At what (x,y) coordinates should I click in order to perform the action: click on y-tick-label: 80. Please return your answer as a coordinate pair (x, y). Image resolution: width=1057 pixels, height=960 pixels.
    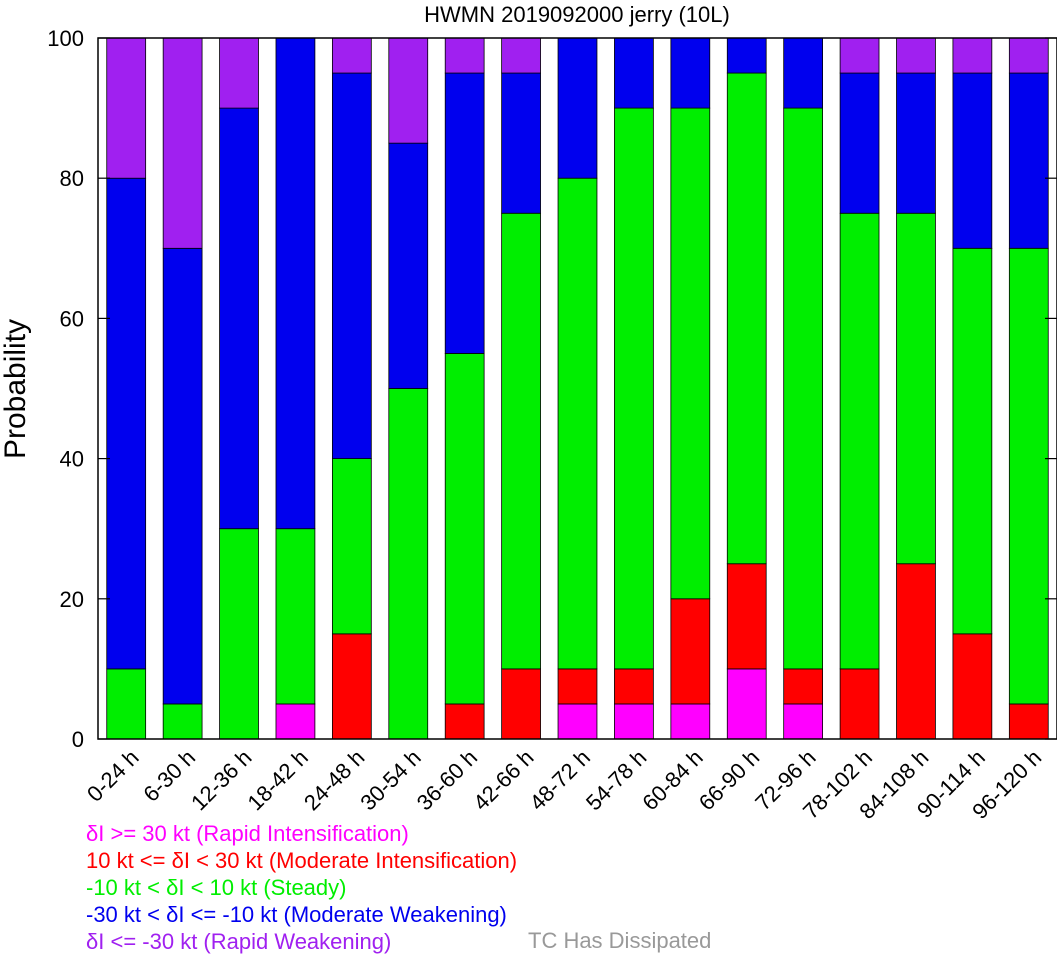
    Looking at the image, I should click on (72, 178).